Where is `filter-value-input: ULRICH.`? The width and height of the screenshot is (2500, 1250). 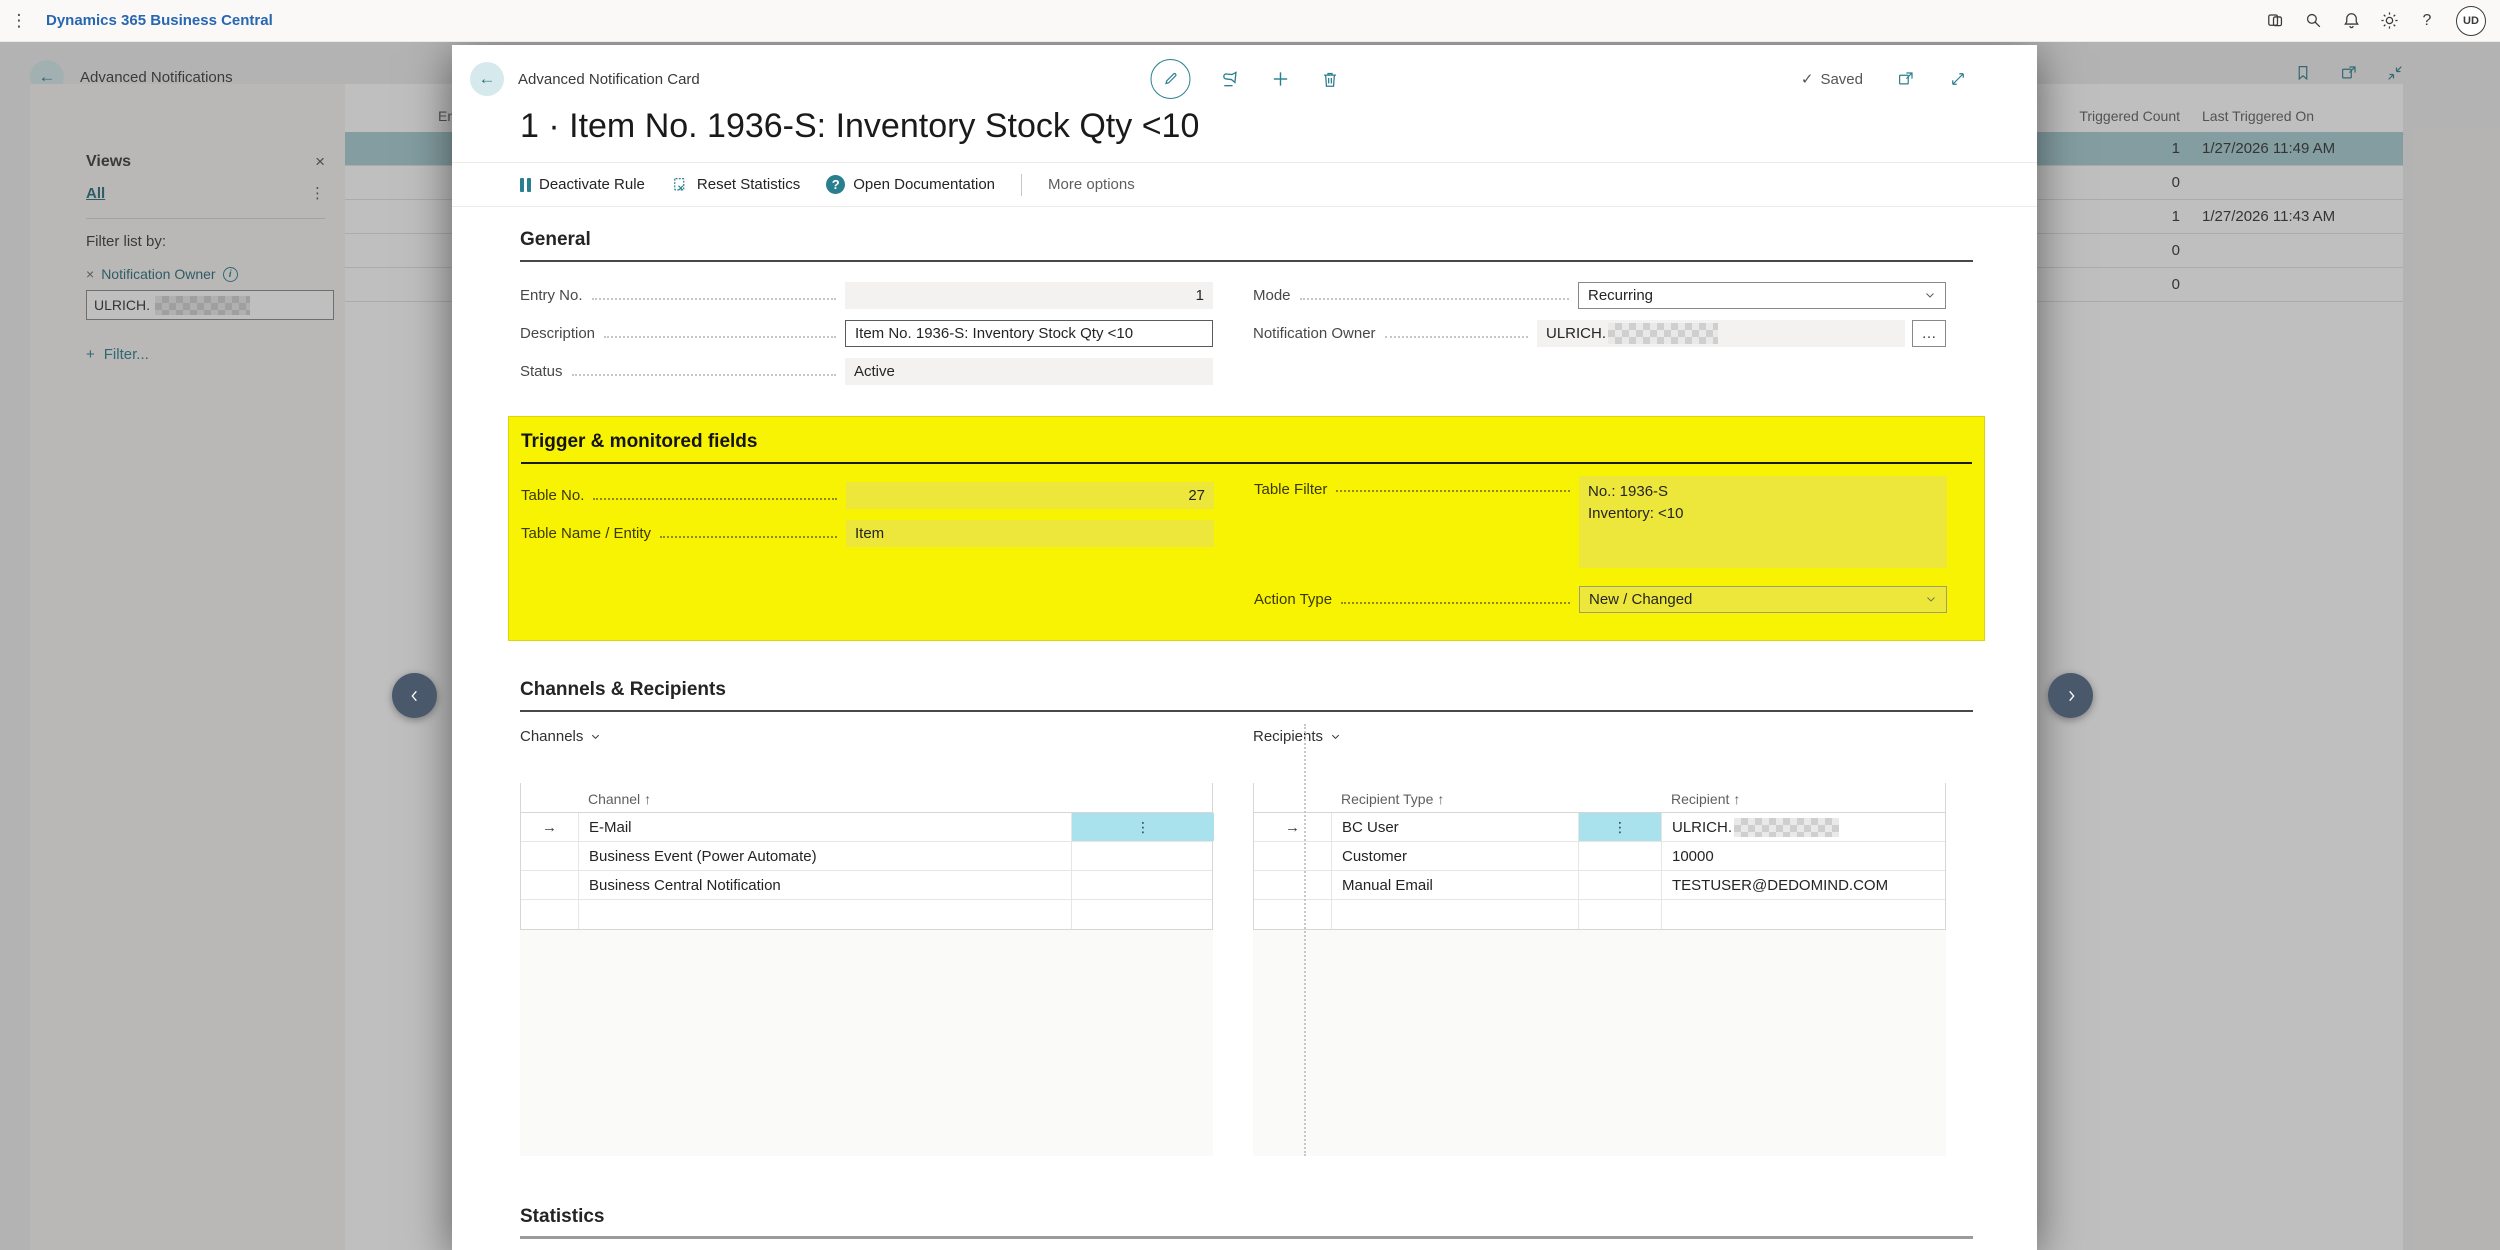
filter-value-input: ULRICH. is located at coordinates (210, 305).